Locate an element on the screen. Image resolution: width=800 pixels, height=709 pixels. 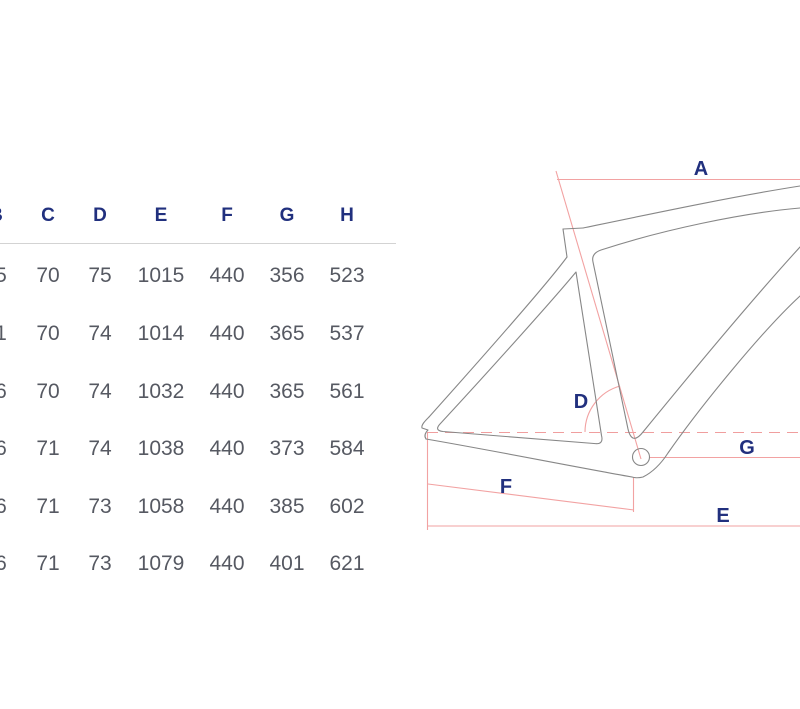
front-triangle-inner-edge is located at coordinates (696, 323).